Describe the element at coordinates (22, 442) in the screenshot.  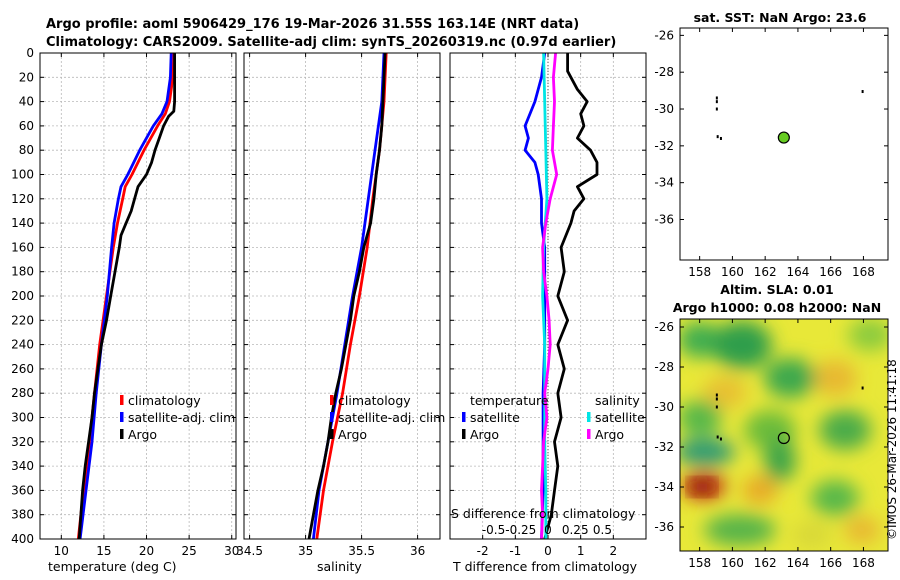
I see `y-tick-label: 320` at that location.